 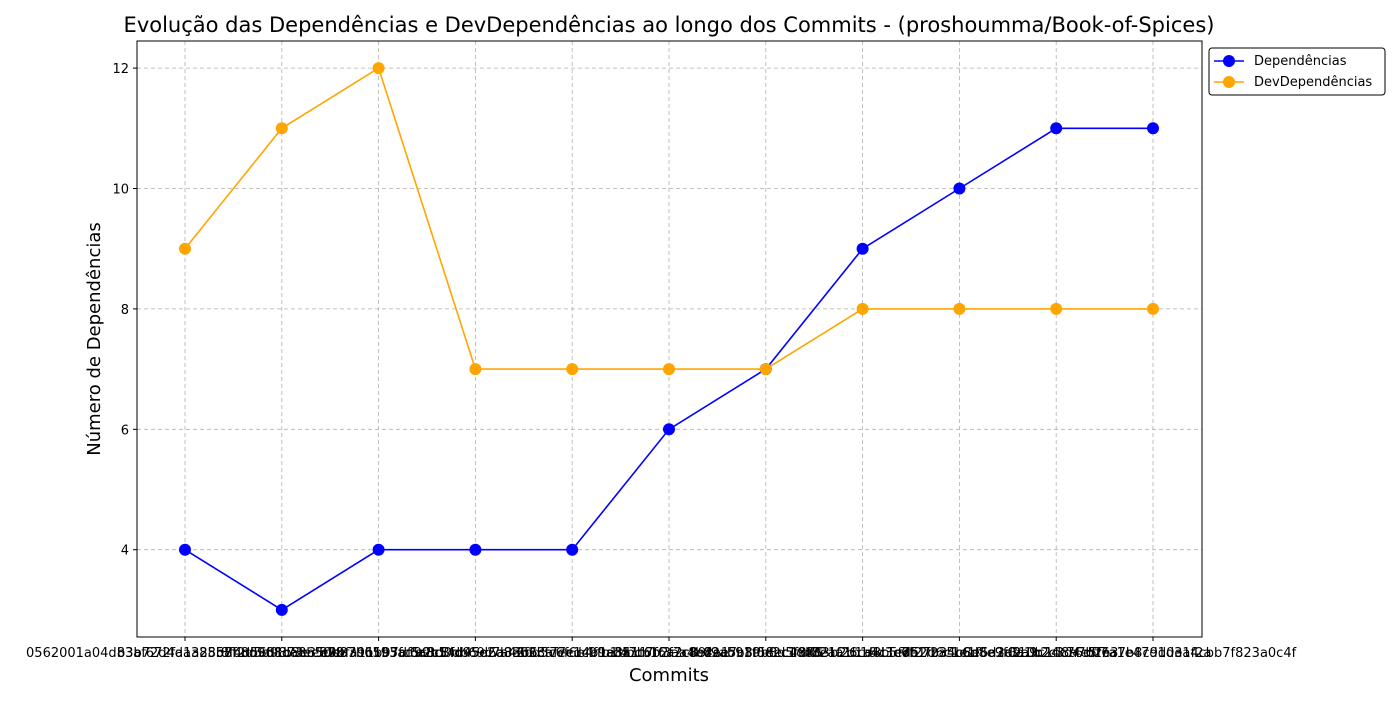 What do you see at coordinates (185, 653) in the screenshot?
I see `x-tick-label: 0562001a04d83af672fa1a2858f2d5d9873ee878` at bounding box center [185, 653].